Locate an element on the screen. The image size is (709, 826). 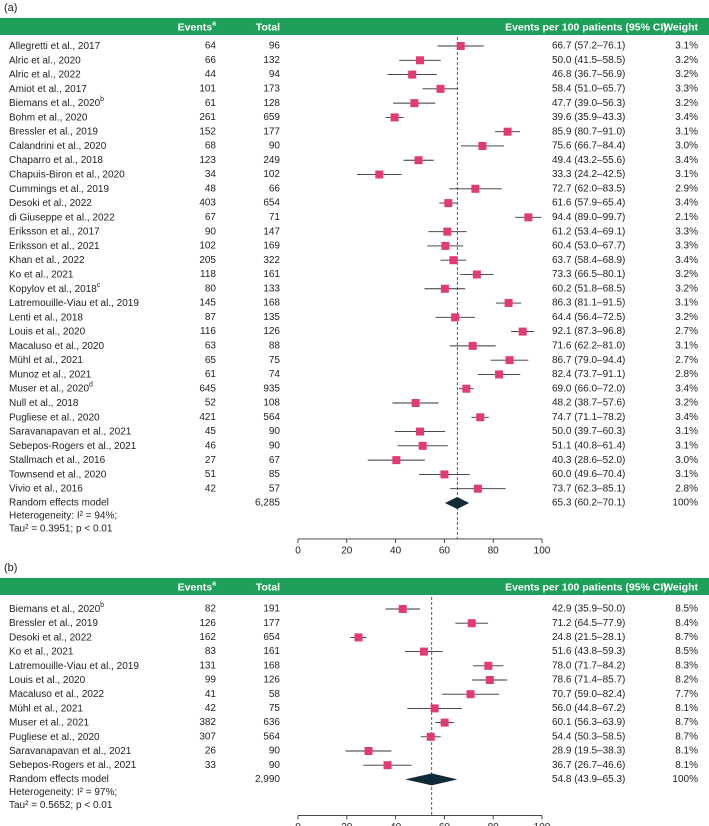
study-name: Mühl et al., 2021 is located at coordinates (46, 360).